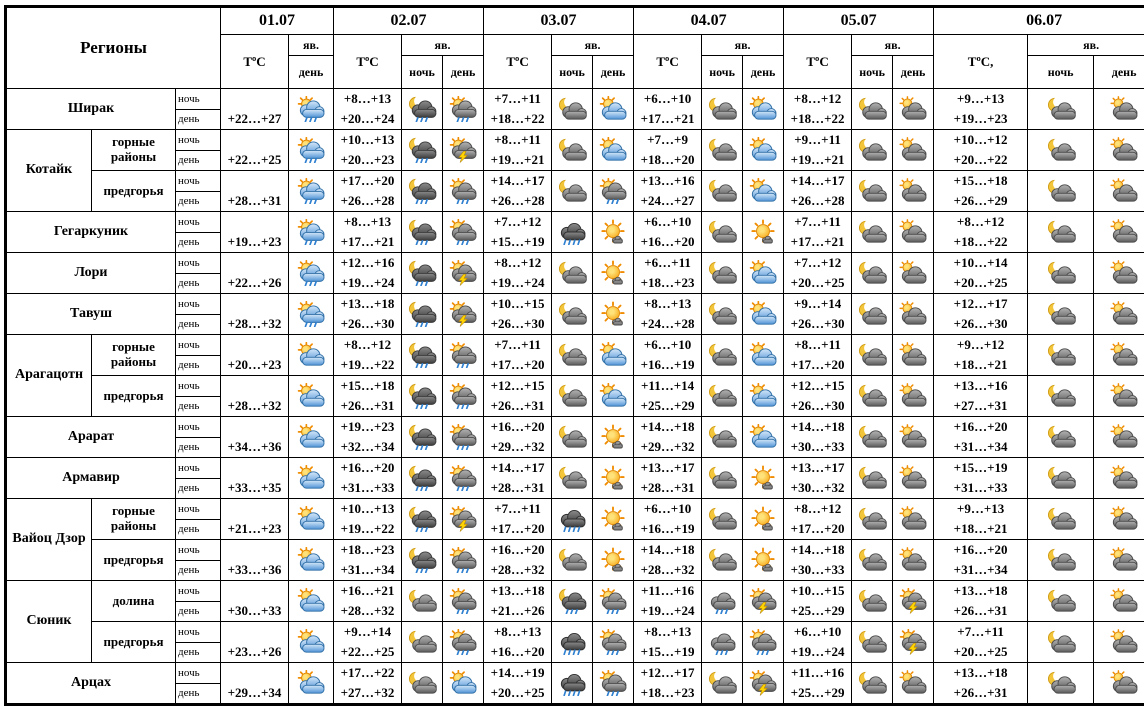 This screenshot has width=1144, height=710. Describe the element at coordinates (254, 692) in the screenshot. I see `day-temp: +29…+34` at that location.